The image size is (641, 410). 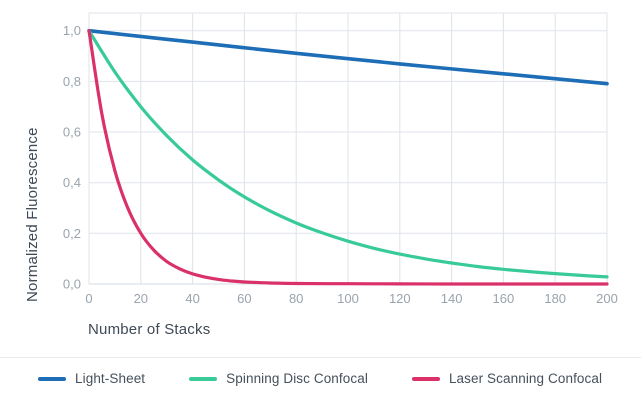 What do you see at coordinates (348, 57) in the screenshot?
I see `series-line-light-sheet` at bounding box center [348, 57].